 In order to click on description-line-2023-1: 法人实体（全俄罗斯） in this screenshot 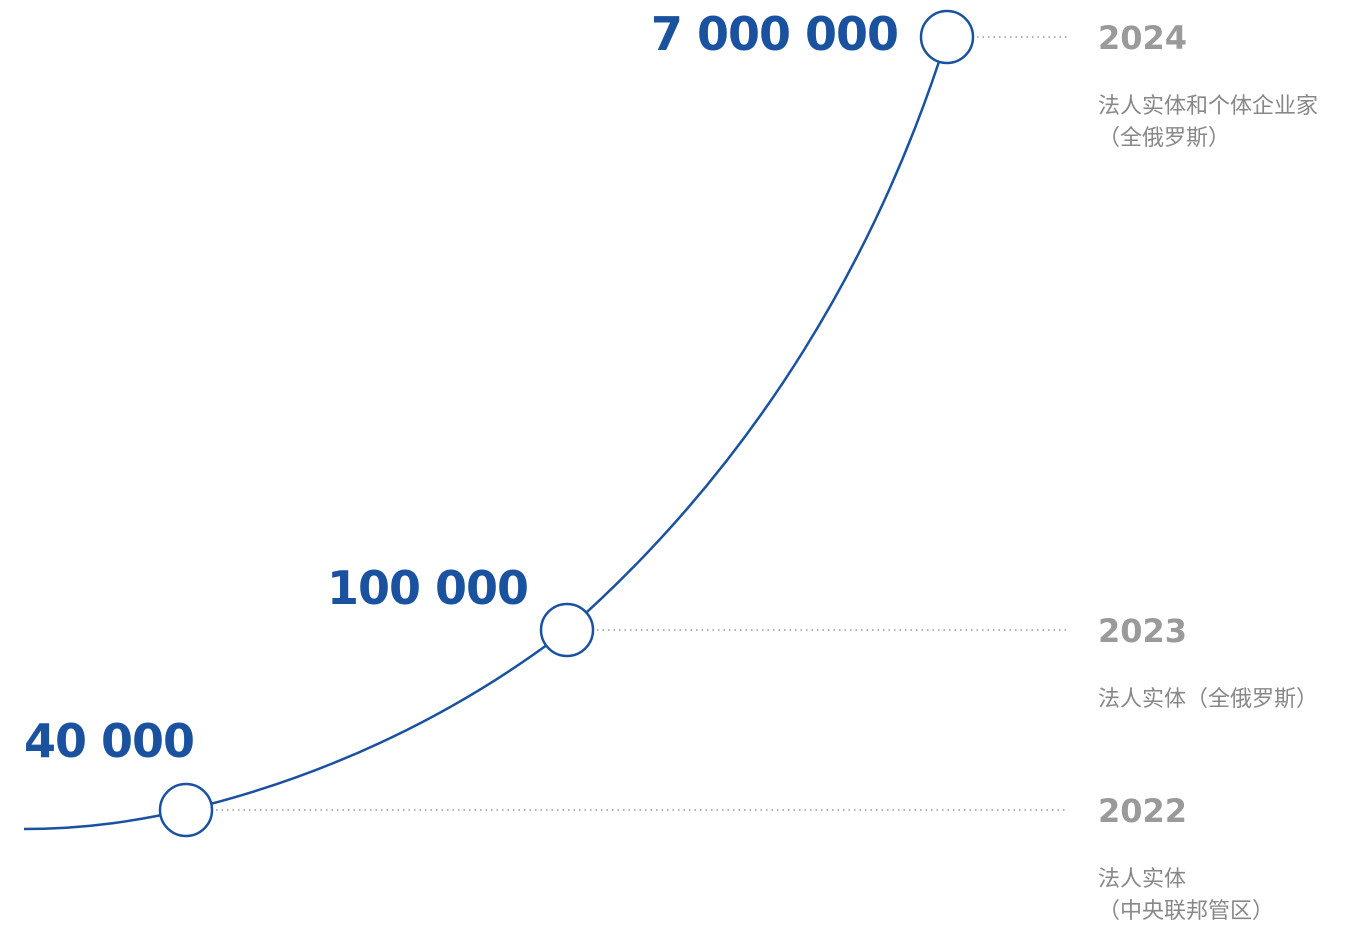, I will do `click(1208, 699)`.